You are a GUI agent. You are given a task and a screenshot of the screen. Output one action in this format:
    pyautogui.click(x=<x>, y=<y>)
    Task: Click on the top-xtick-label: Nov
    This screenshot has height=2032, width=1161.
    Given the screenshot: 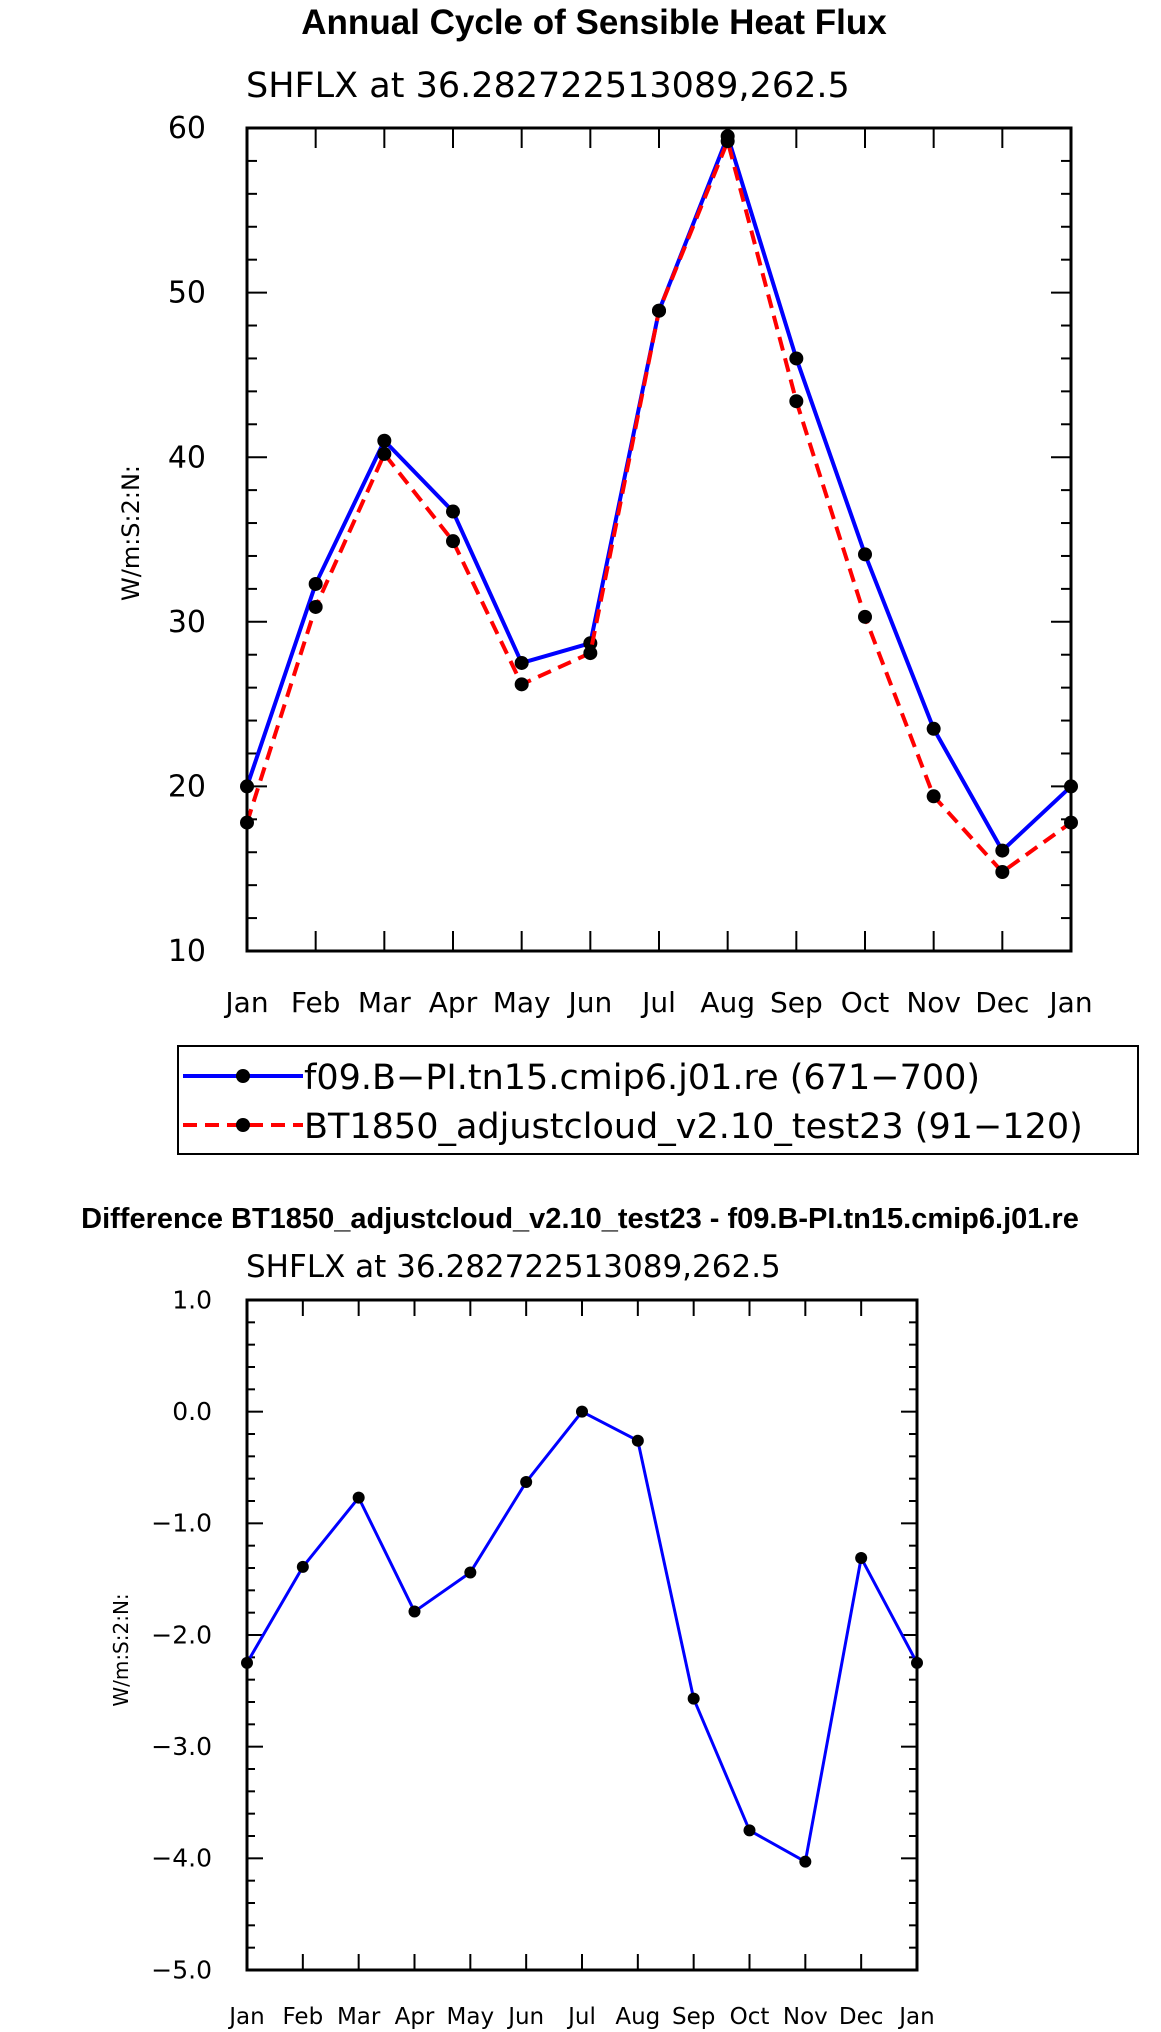 What is the action you would take?
    pyautogui.click(x=933, y=1002)
    